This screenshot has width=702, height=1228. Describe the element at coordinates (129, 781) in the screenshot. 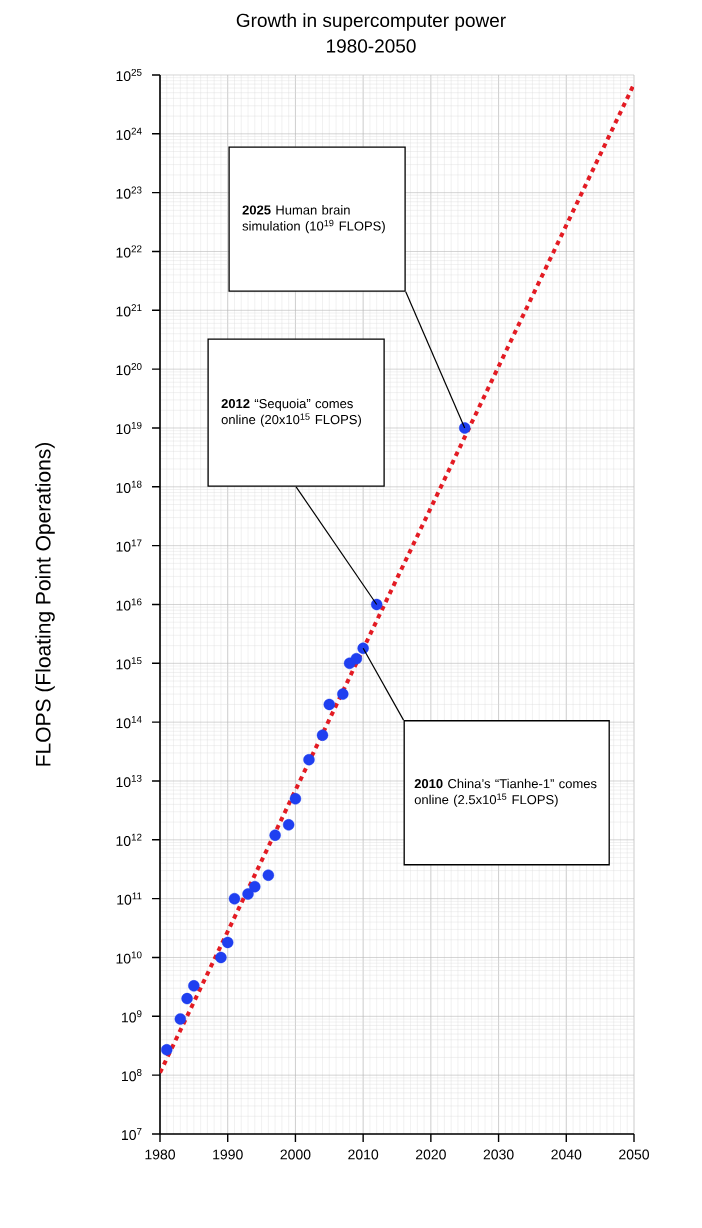

I see `y-tick-label: 10$^{13}$` at that location.